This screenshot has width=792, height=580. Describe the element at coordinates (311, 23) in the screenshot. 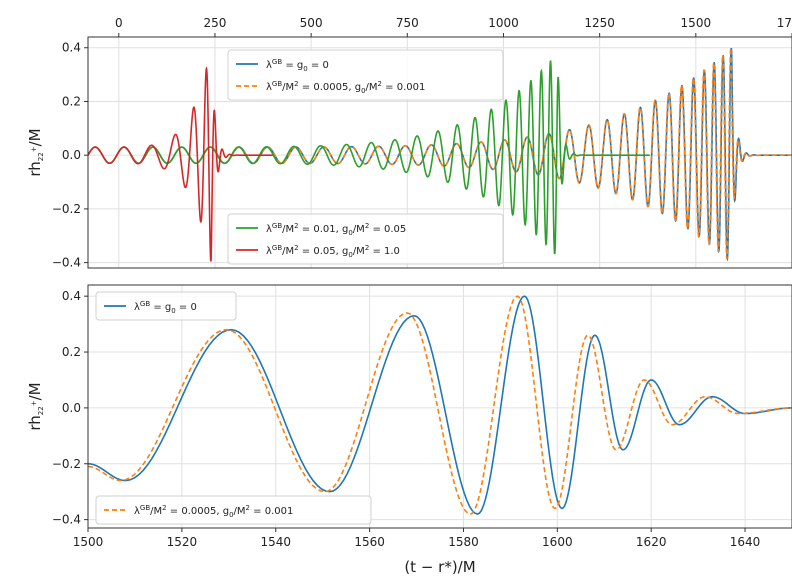

I see `x-tick-label: 500` at that location.